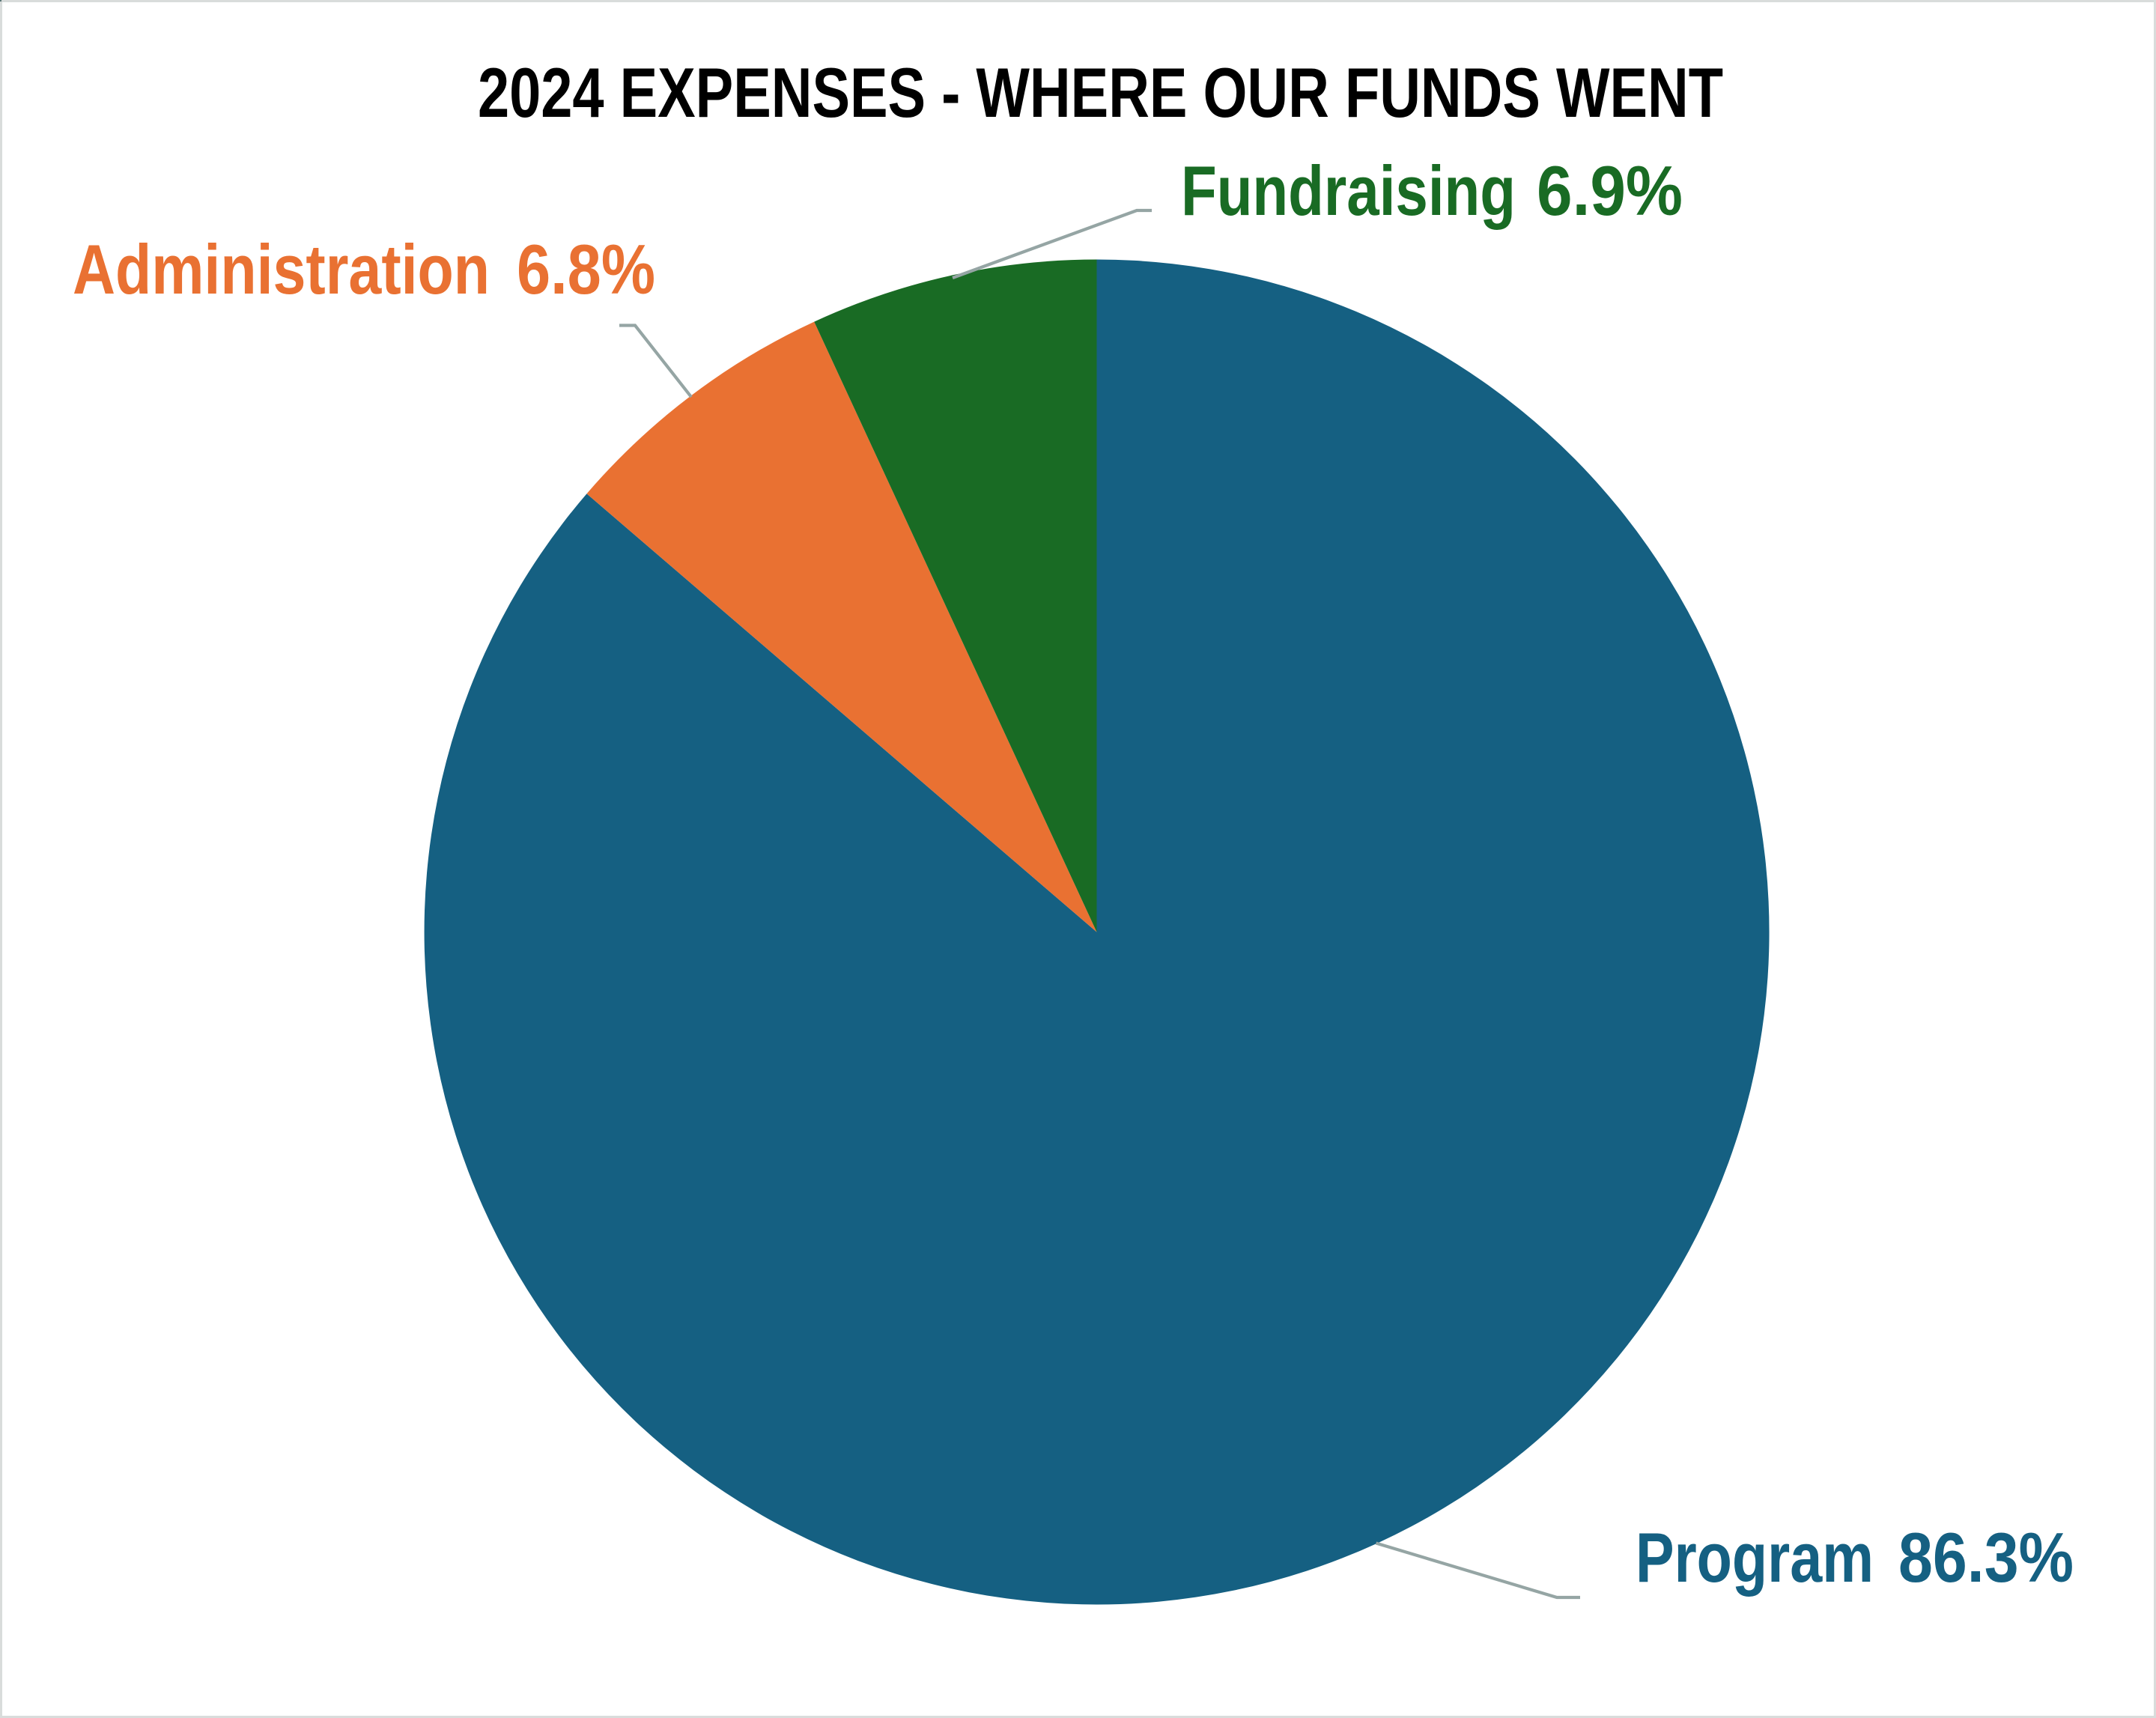 The width and height of the screenshot is (2156, 1718). Describe the element at coordinates (1986, 1557) in the screenshot. I see `svg-text: 86.3%` at that location.